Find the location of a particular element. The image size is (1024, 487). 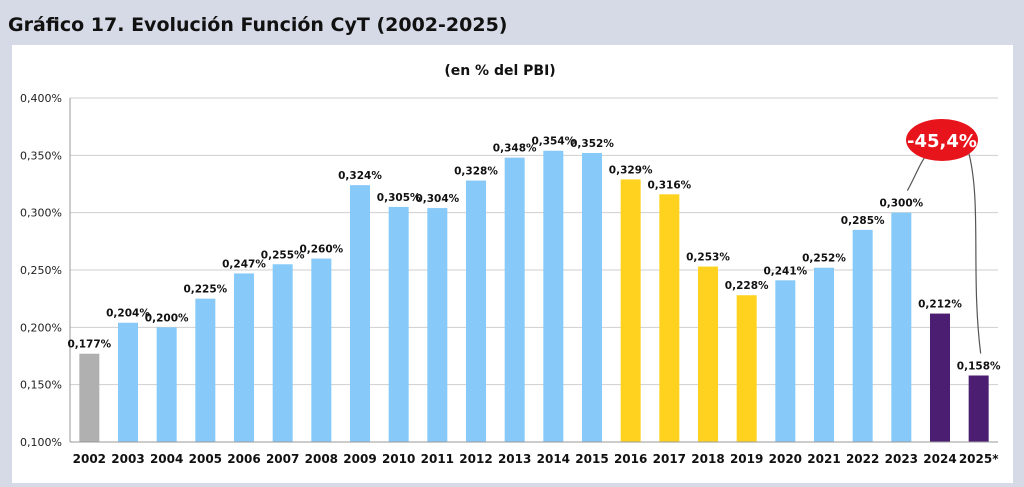

y-tick-label: 0,400% is located at coordinates (41, 98).